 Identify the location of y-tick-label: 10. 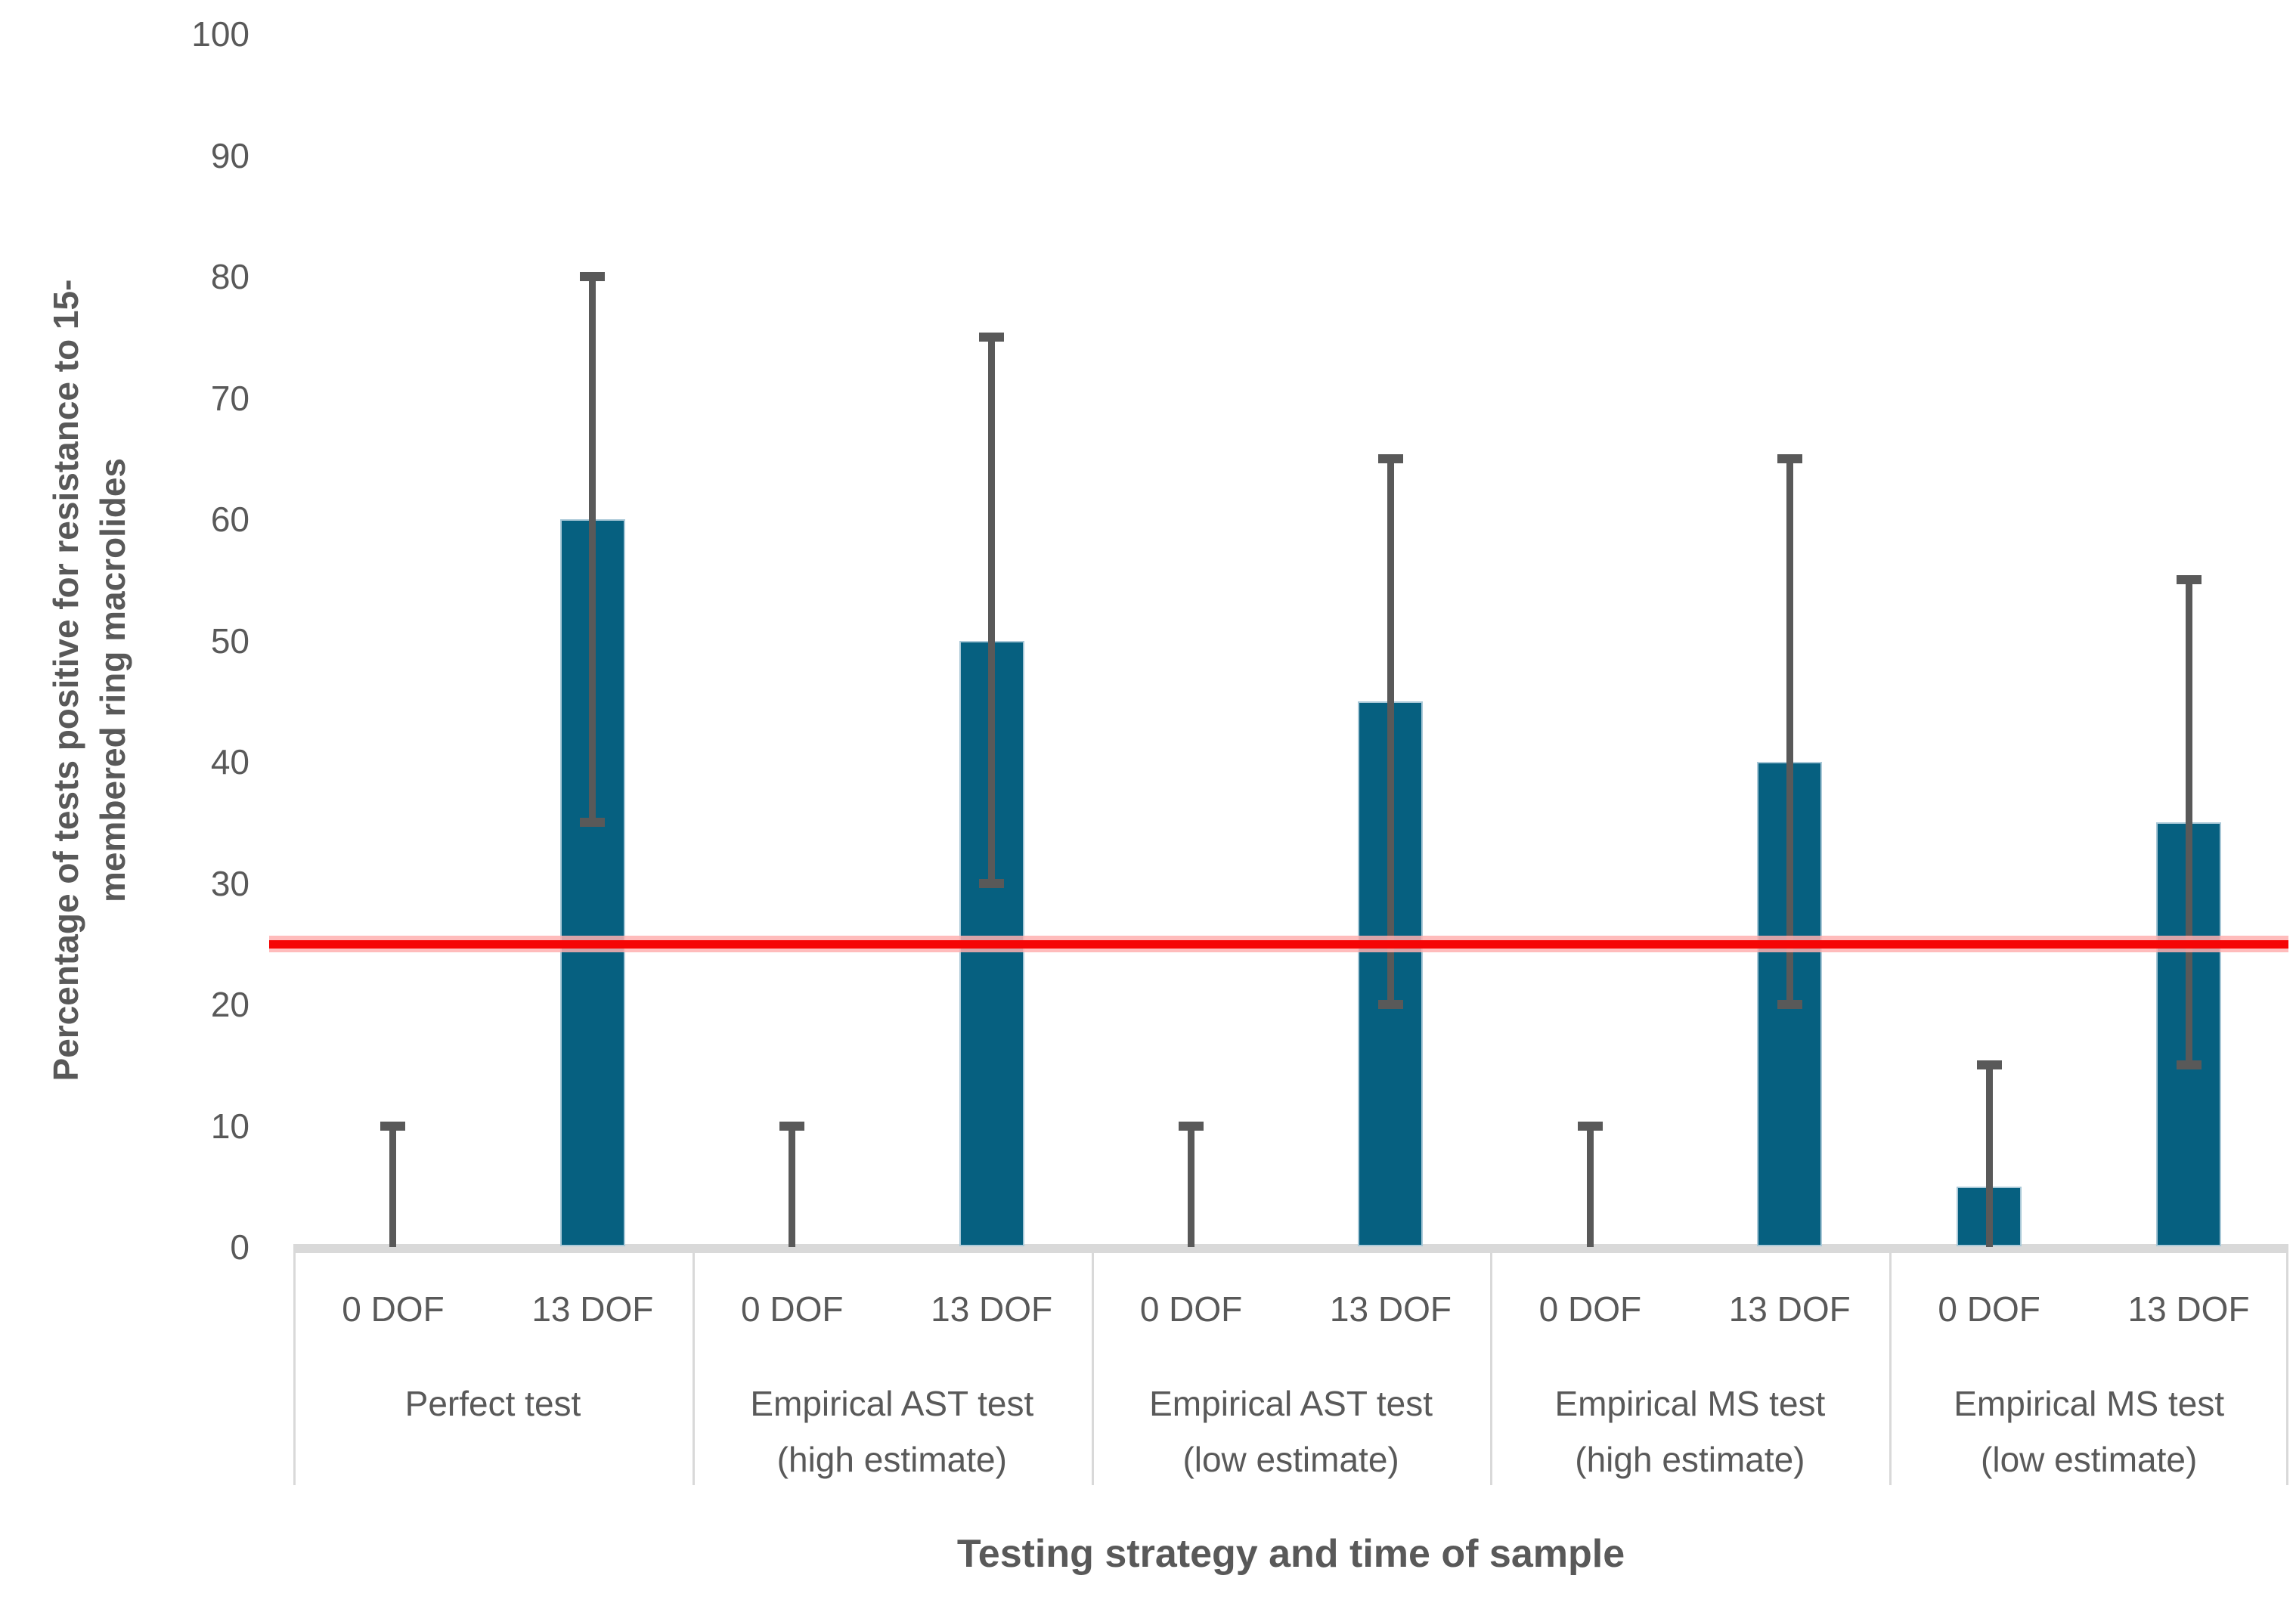
(229, 1126).